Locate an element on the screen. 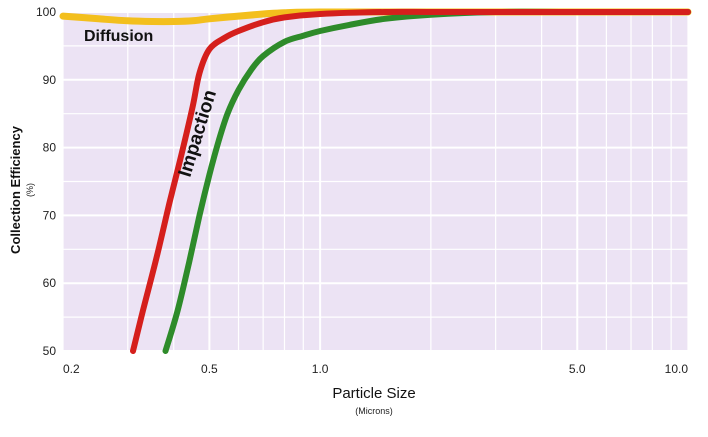 This screenshot has width=708, height=437. y-tick-label: 100 is located at coordinates (46, 12).